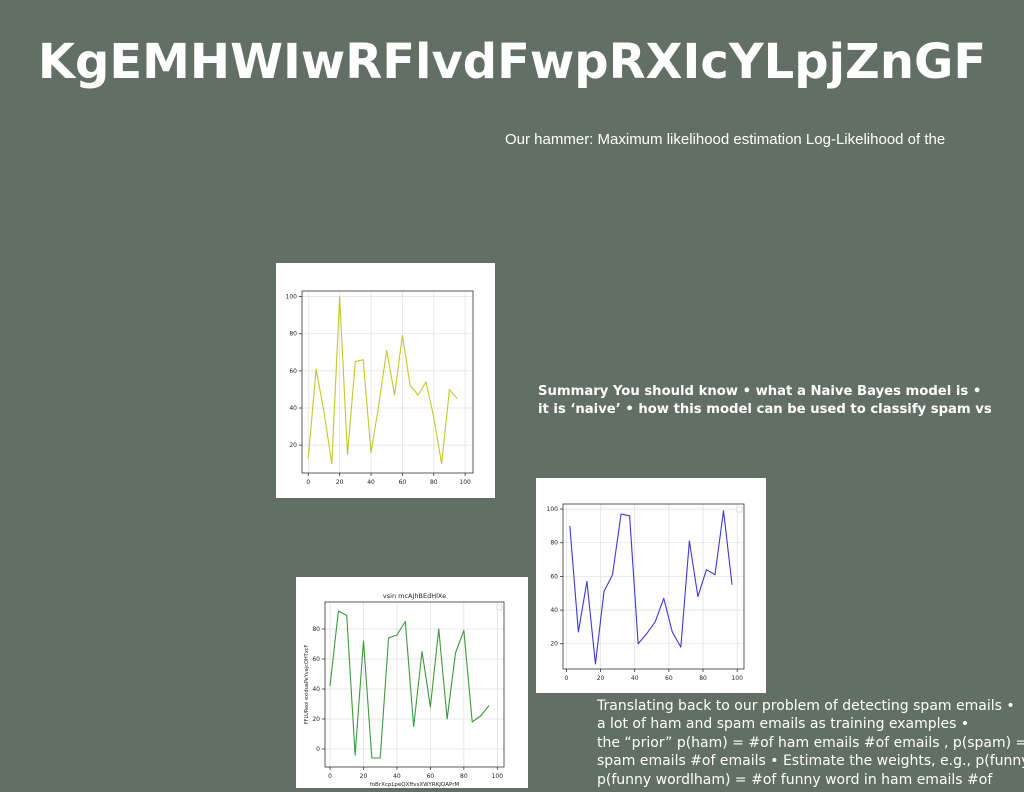 Image resolution: width=1024 pixels, height=792 pixels. Describe the element at coordinates (293, 408) in the screenshot. I see `chart-0-ytick-label: 40` at that location.